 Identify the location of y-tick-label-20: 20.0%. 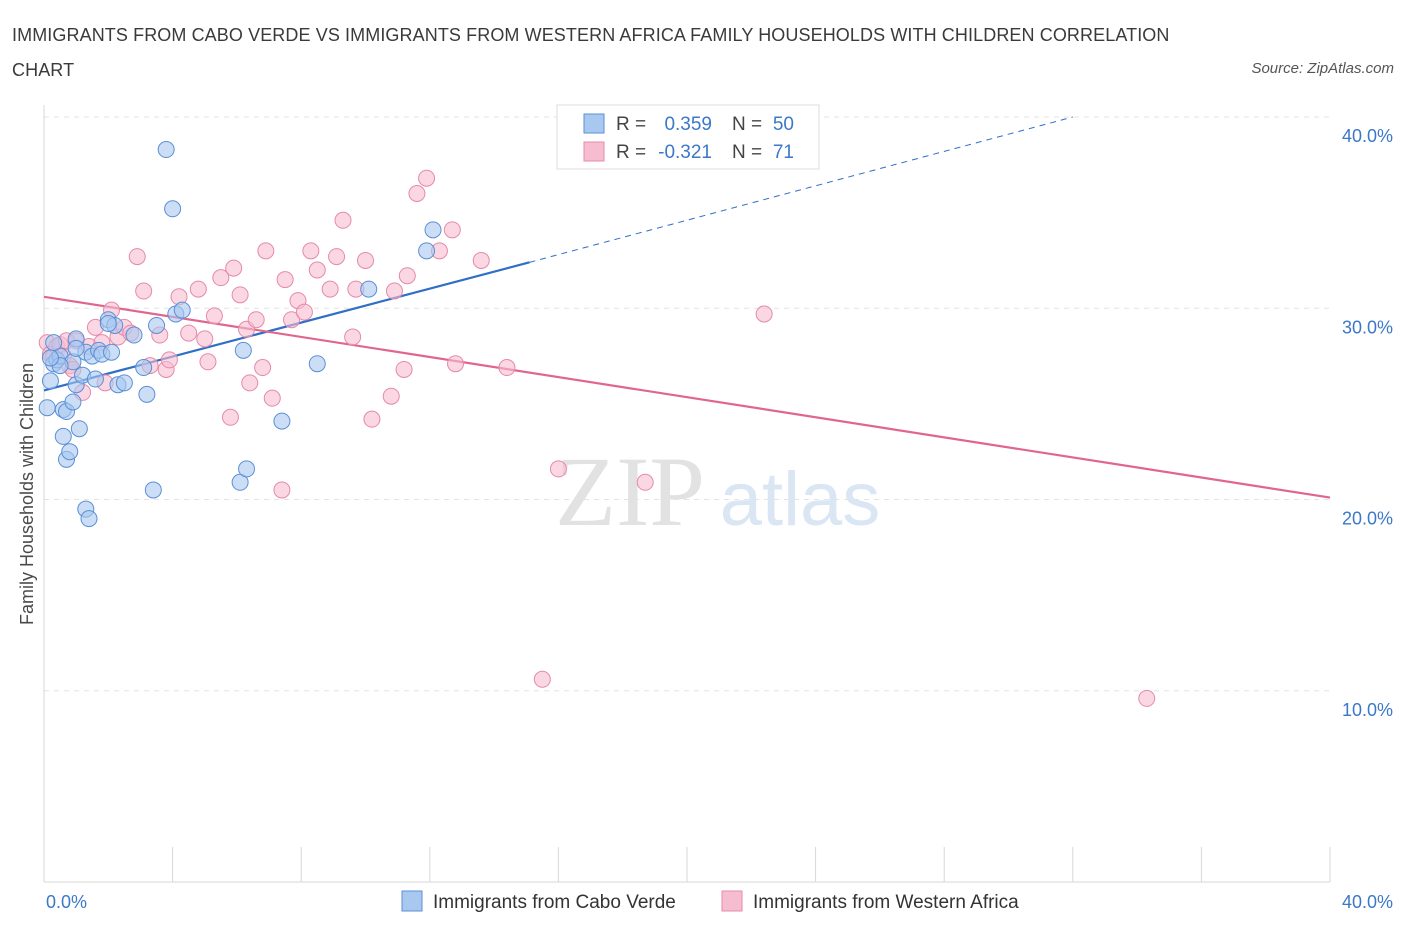
(1367, 519).